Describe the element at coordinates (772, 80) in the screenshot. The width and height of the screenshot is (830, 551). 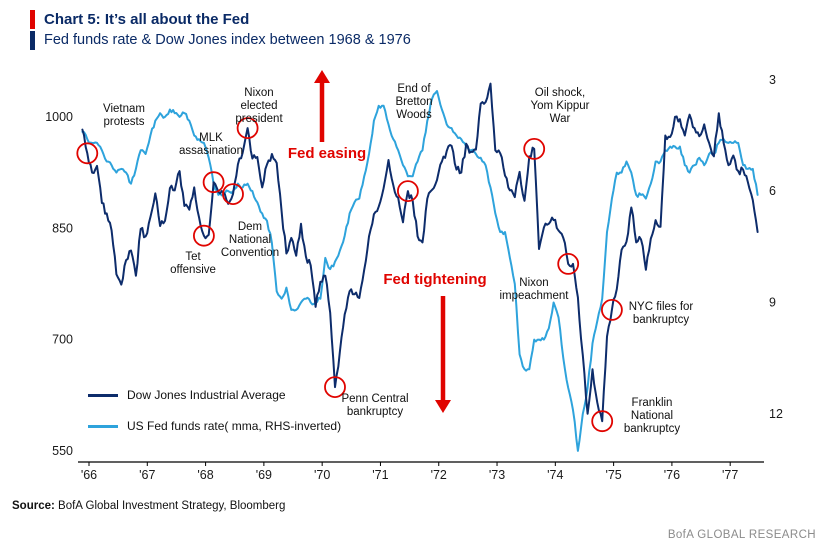
I see `y-right-tick-label: 3` at that location.